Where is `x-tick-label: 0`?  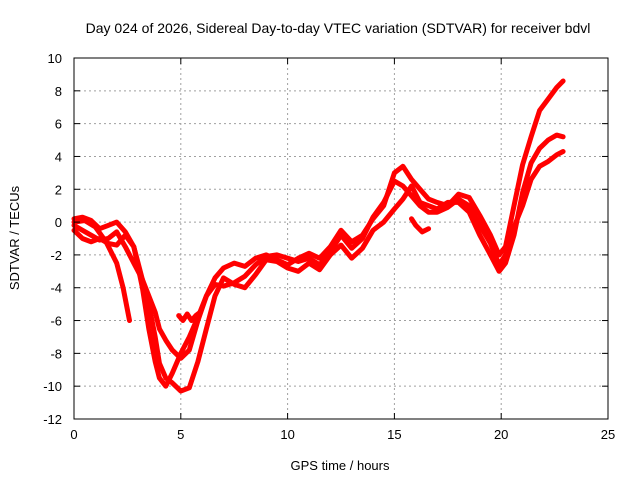 x-tick-label: 0 is located at coordinates (73, 434).